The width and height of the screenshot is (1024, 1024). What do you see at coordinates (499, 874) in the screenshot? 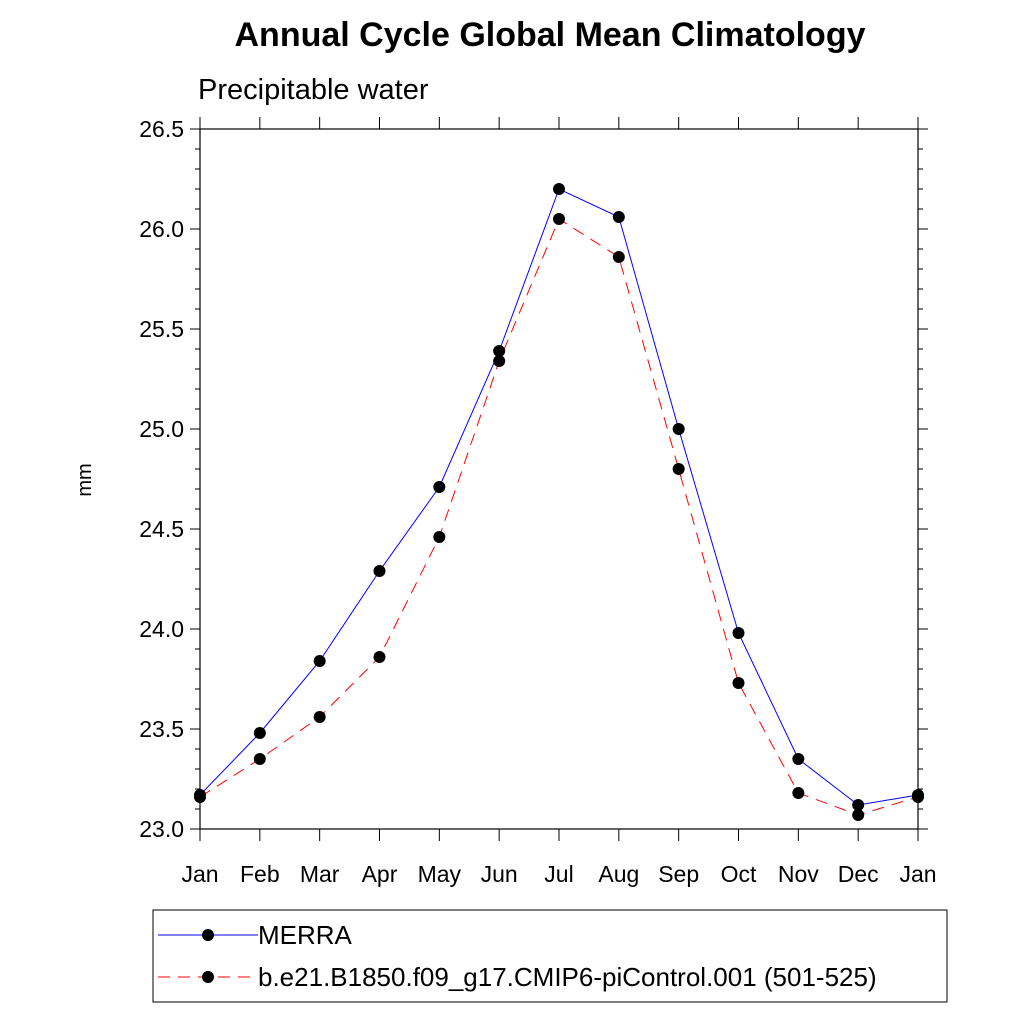
I see `x-tick-label: Jun` at bounding box center [499, 874].